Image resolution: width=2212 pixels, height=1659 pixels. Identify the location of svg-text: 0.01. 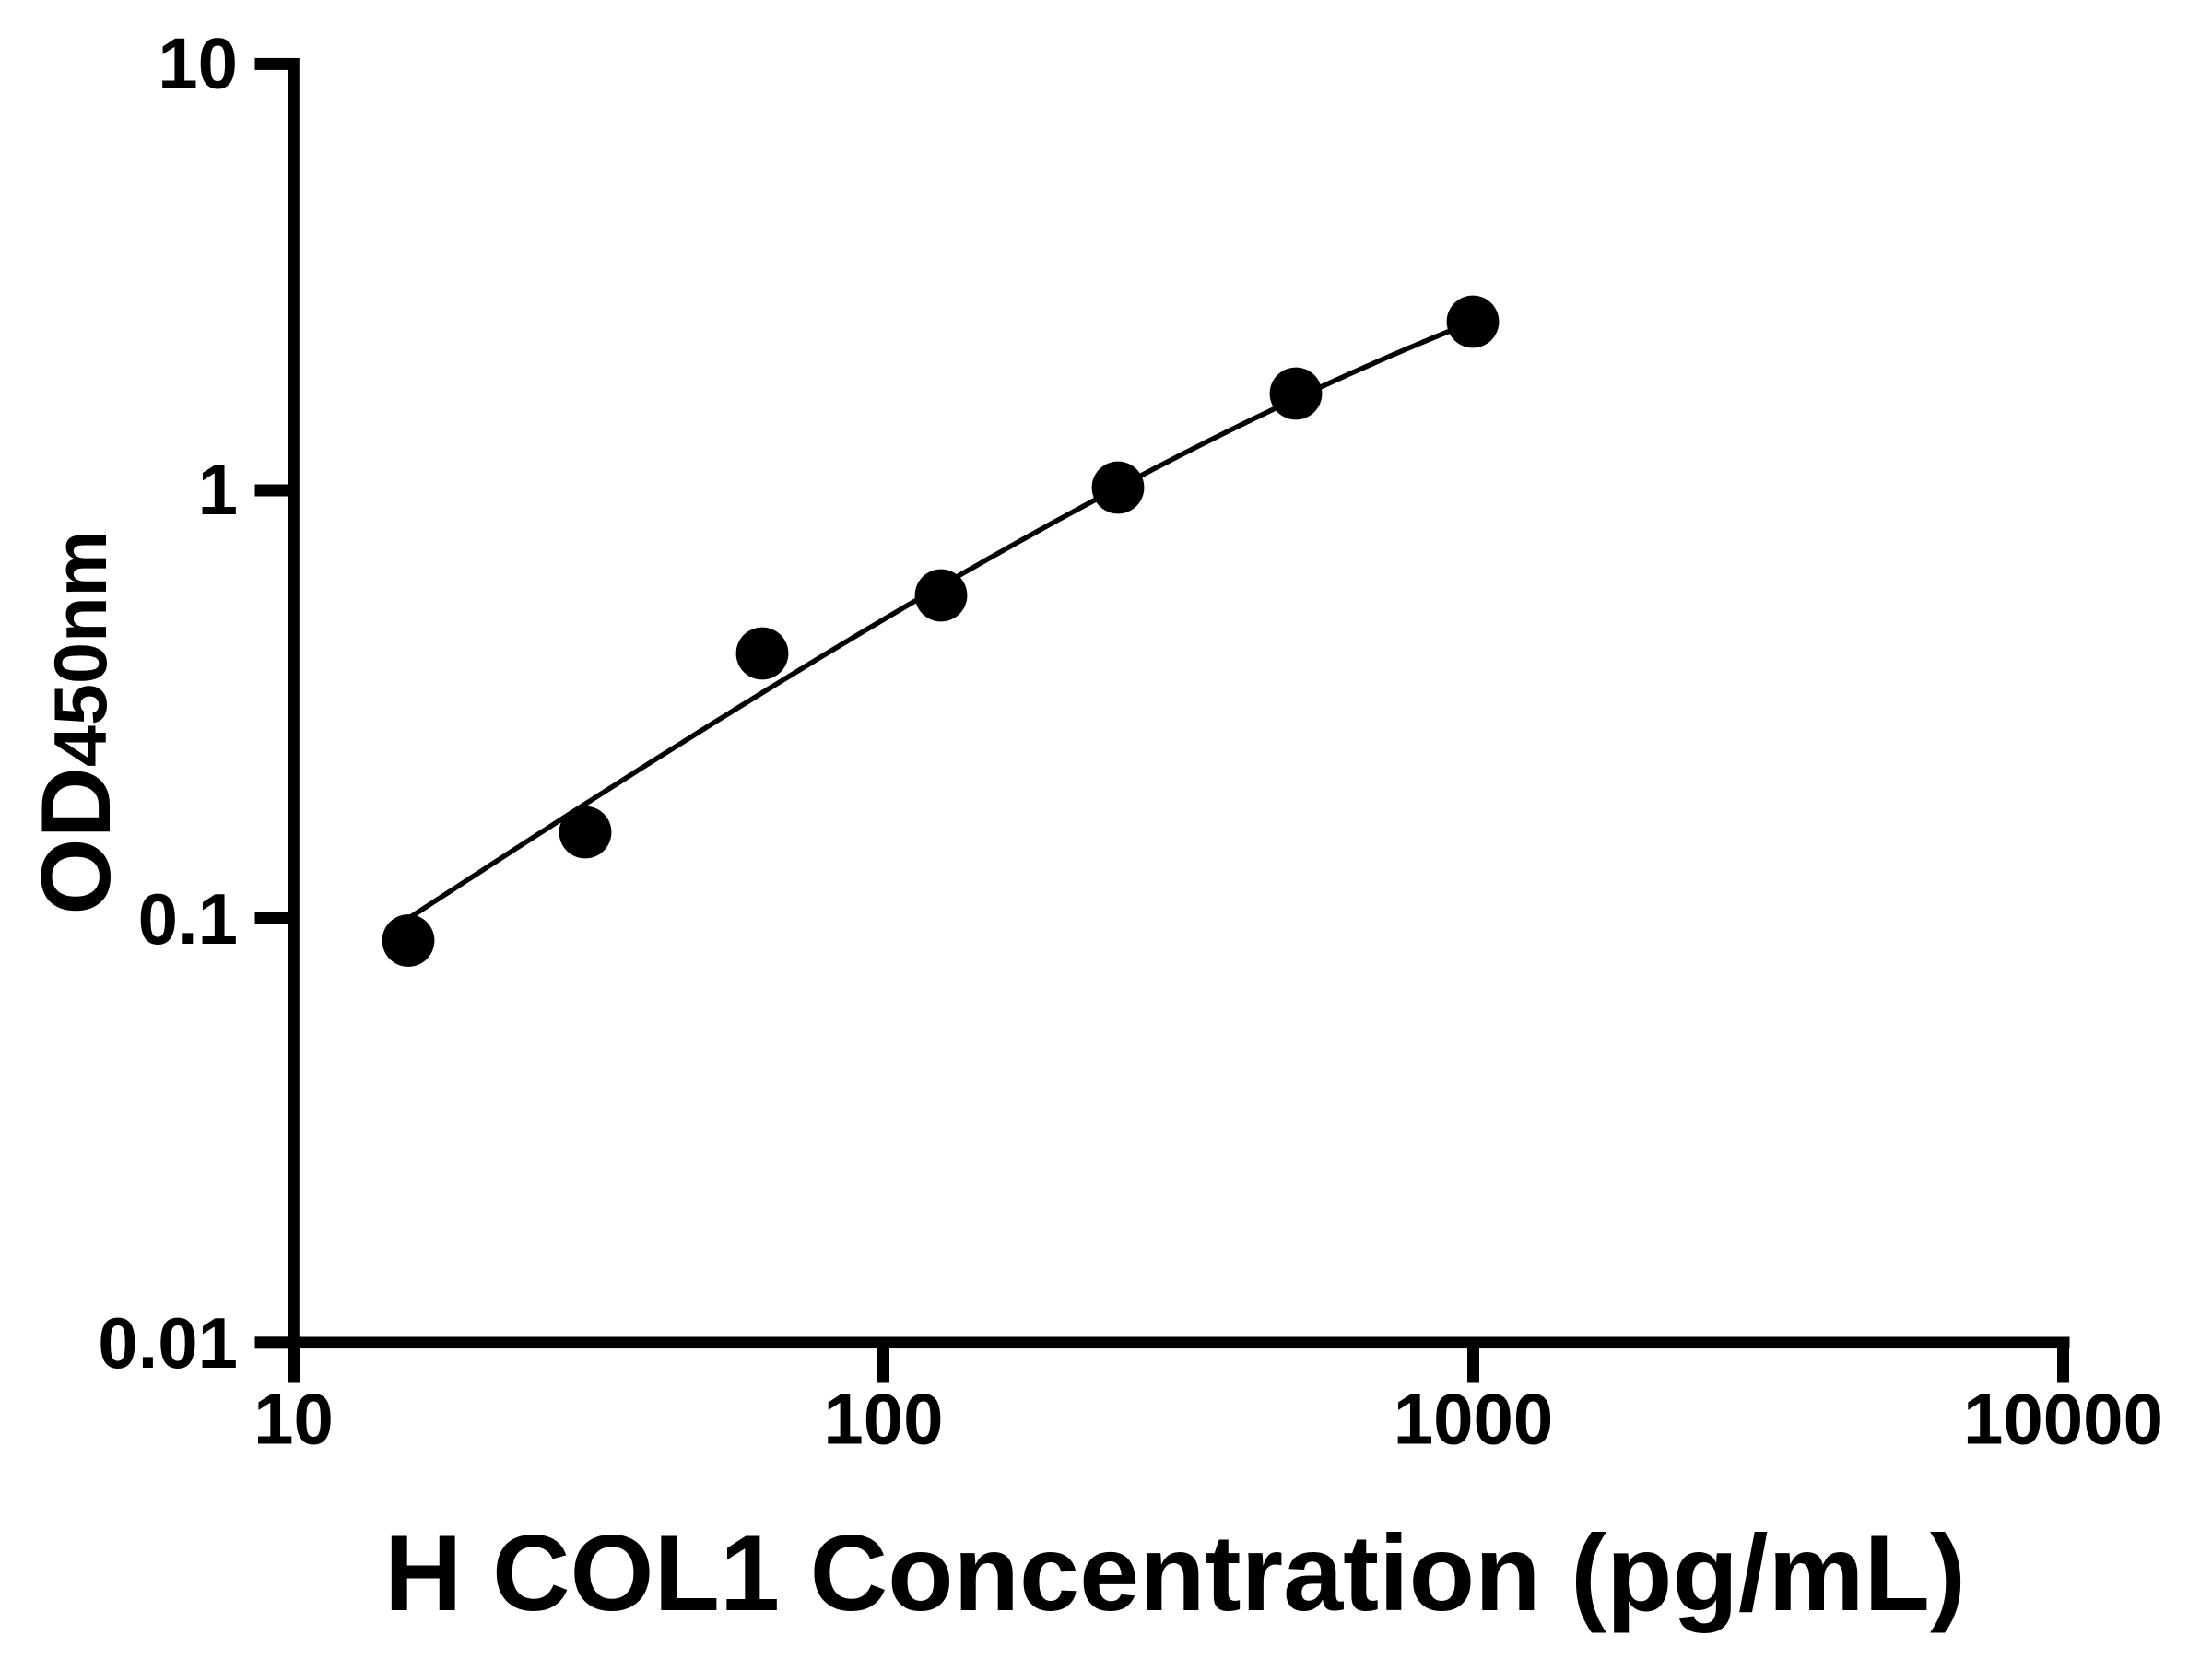
(168, 1342).